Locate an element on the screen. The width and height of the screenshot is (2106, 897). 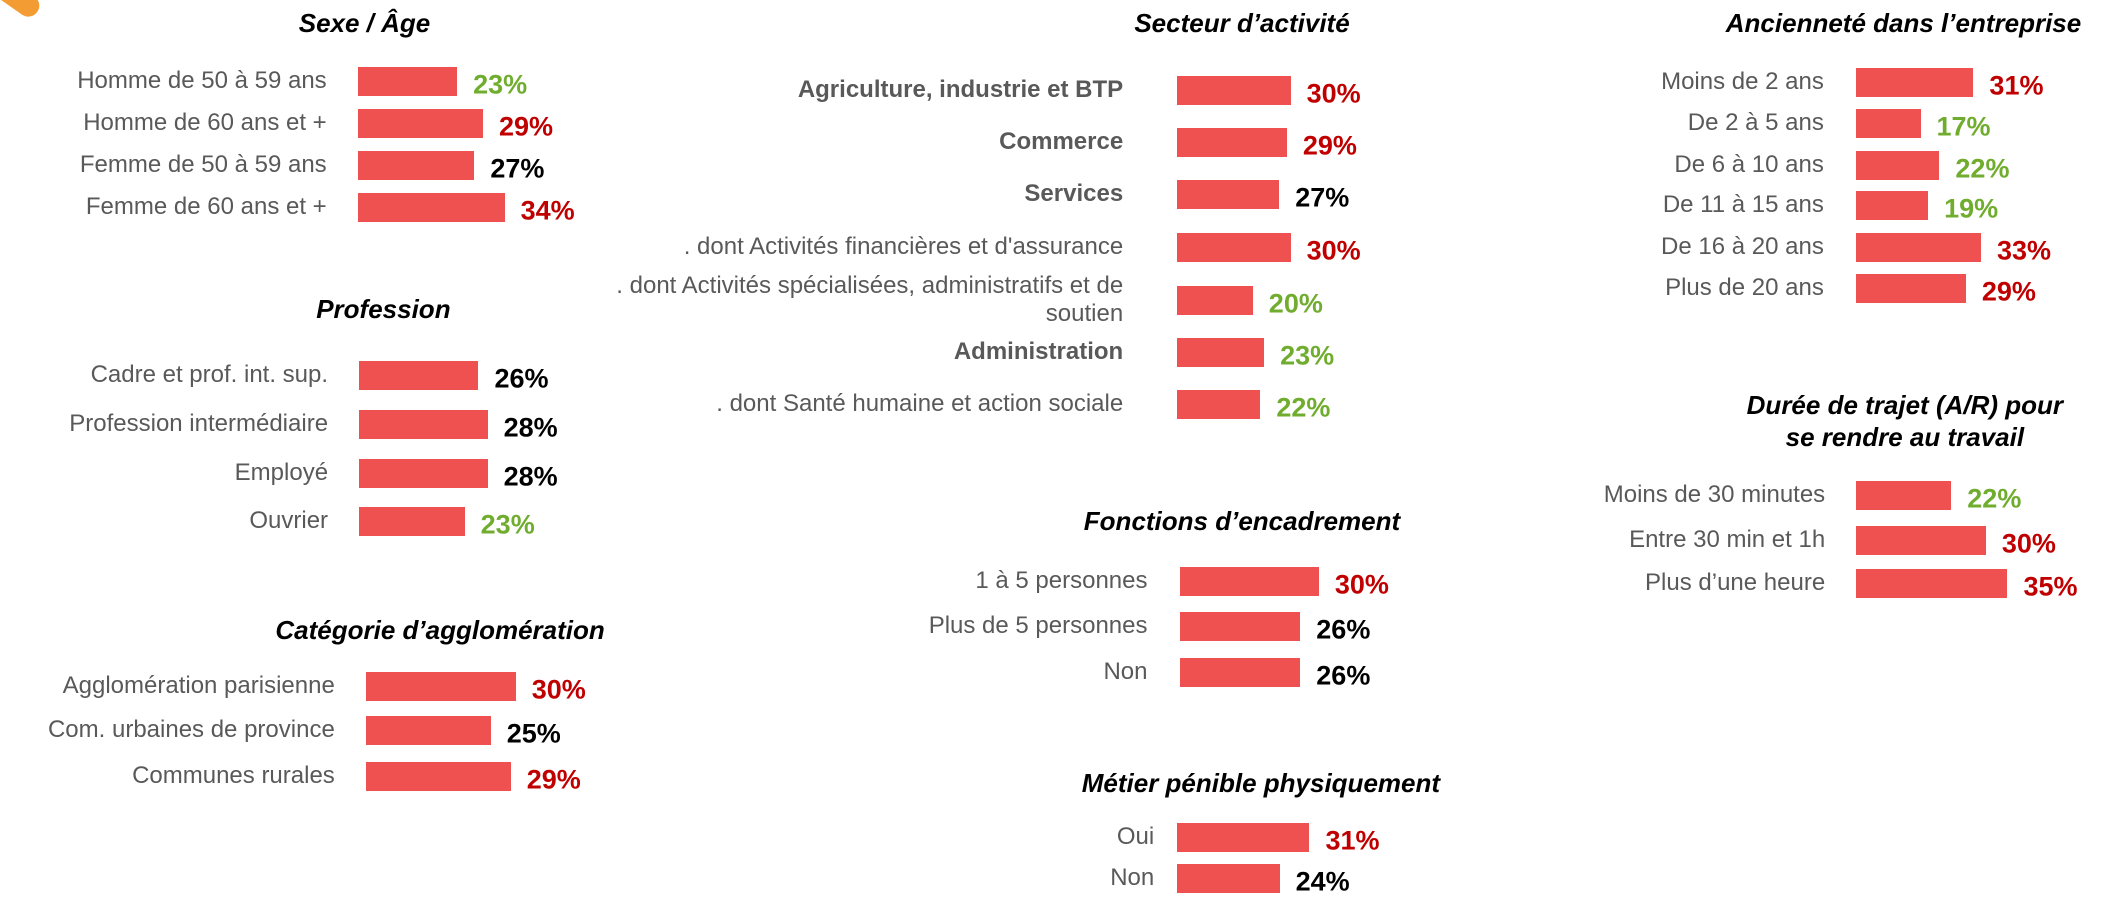
value-label: 17% is located at coordinates (1964, 126).